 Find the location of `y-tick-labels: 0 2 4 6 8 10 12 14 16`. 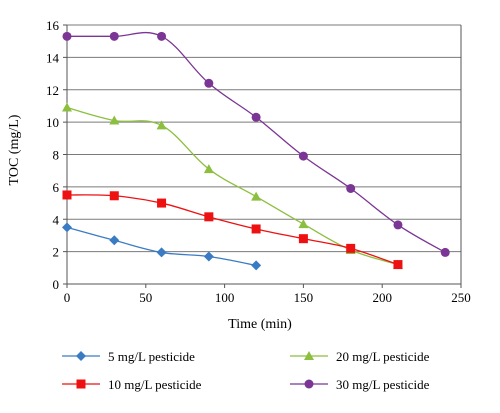

y-tick-labels: 0 2 4 6 8 10 12 14 16 is located at coordinates (53, 155).